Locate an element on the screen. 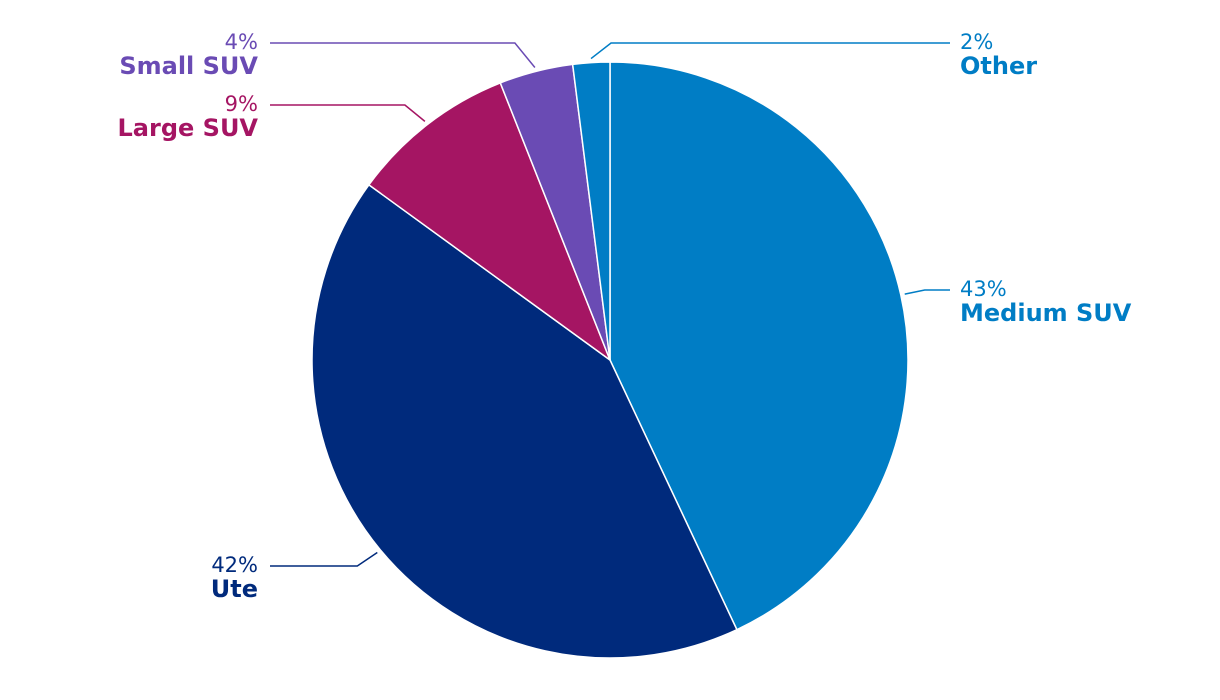  value-label: 43% is located at coordinates (983, 289).